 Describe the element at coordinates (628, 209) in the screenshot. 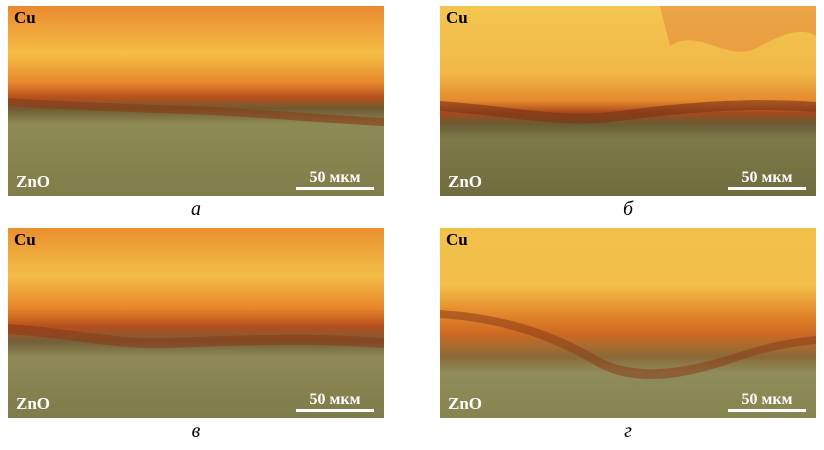

I see `caption-b: б` at that location.